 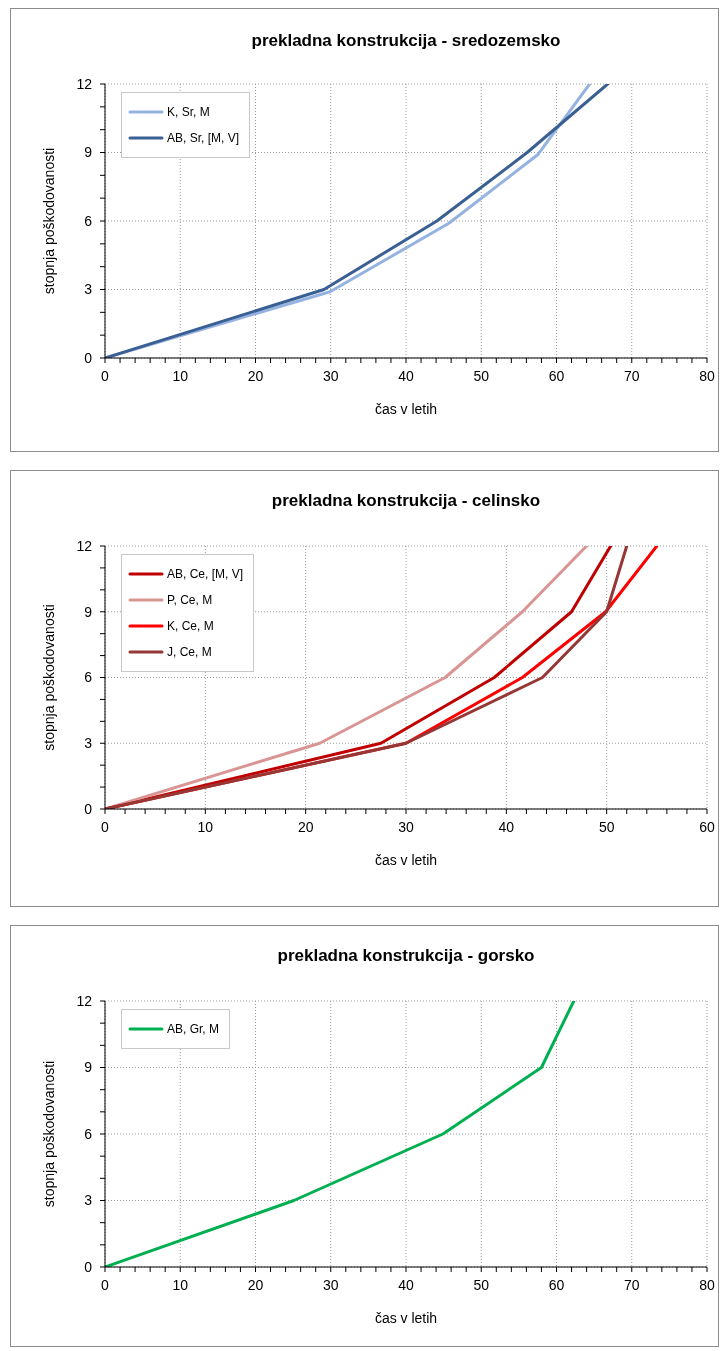 I want to click on legend-label: K, Sr, M, so click(x=188, y=112).